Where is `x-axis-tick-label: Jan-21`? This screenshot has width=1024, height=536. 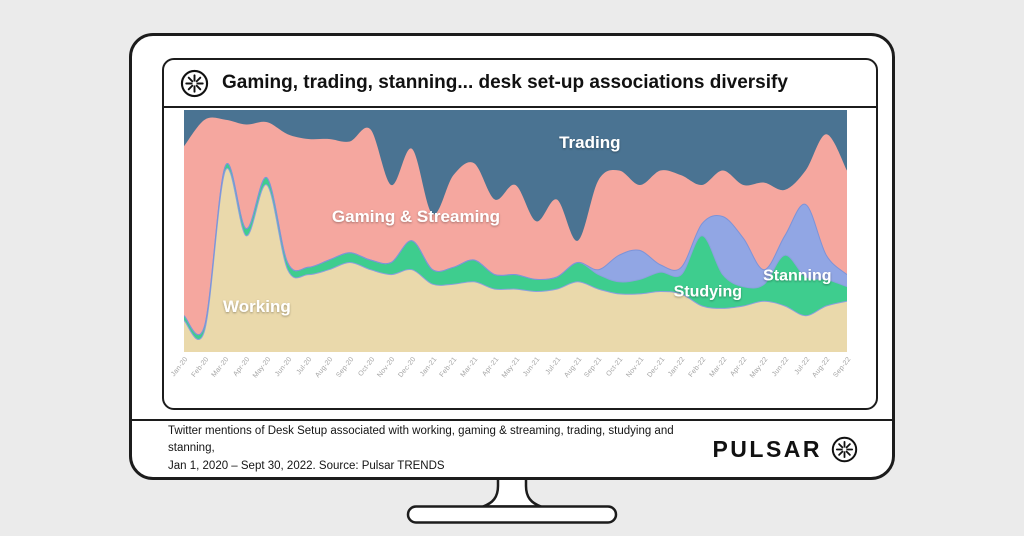 x-axis-tick-label: Jan-21 is located at coordinates (428, 367).